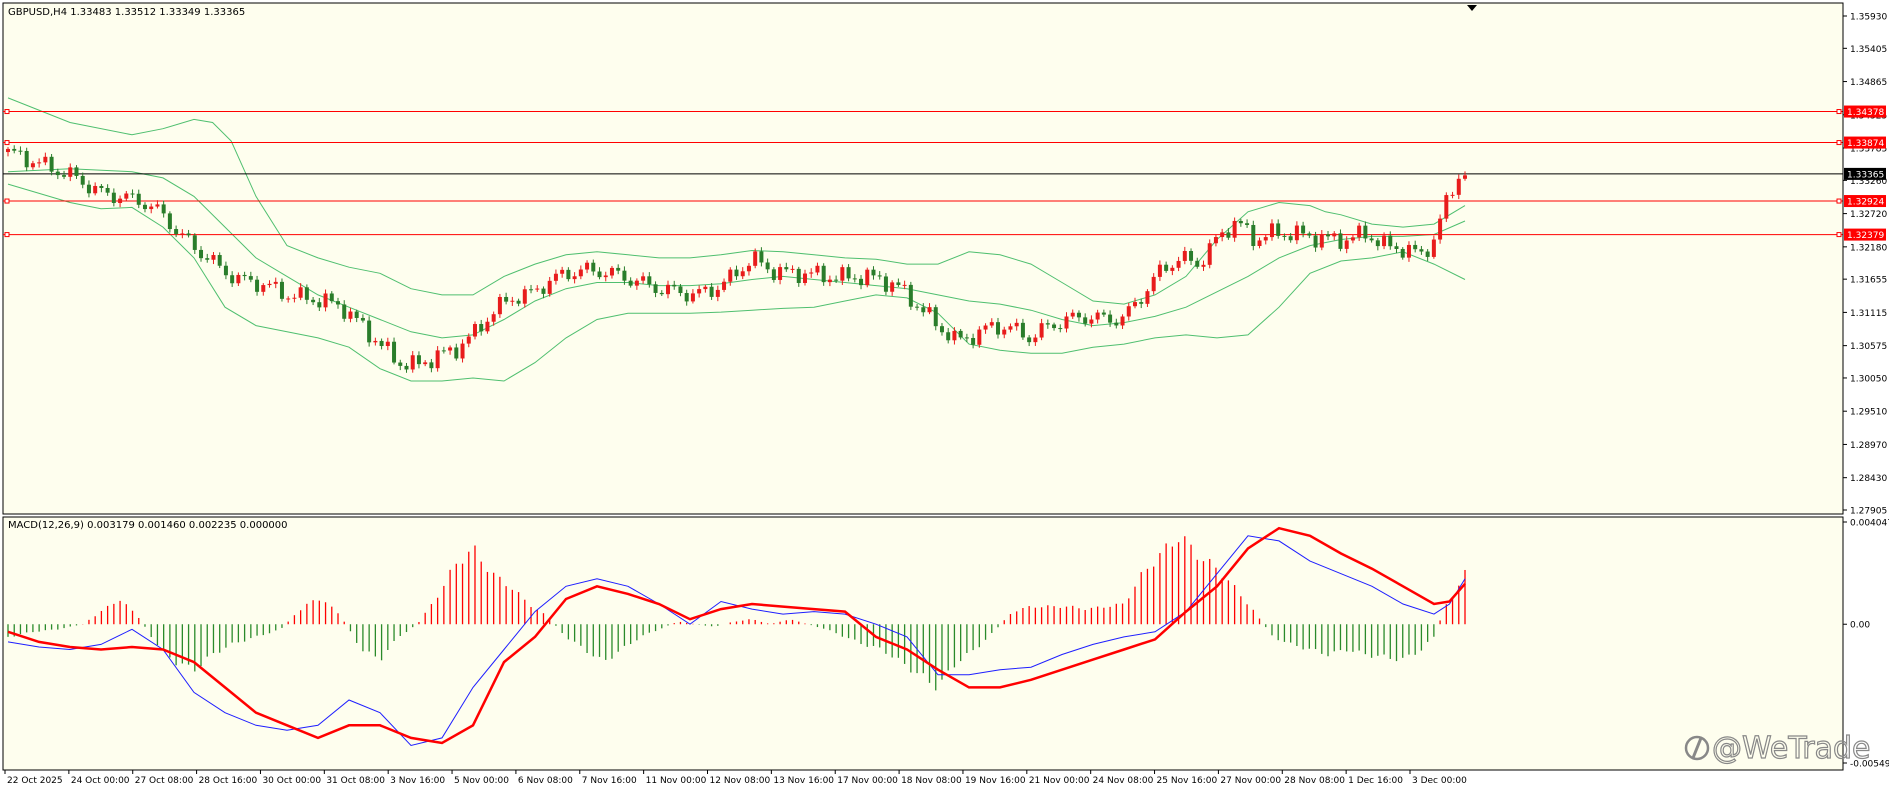 The height and width of the screenshot is (796, 1889). I want to click on level-price-label: 1.33365, so click(1865, 175).